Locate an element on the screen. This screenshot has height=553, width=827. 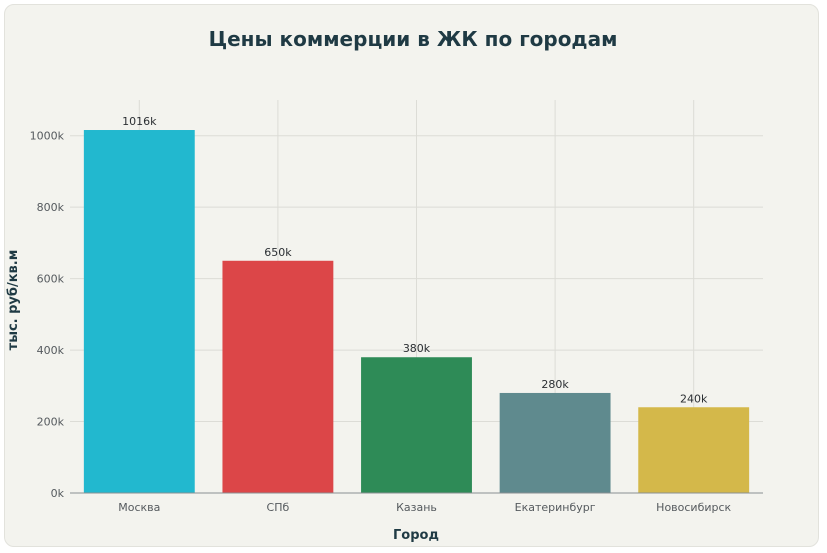
x-tick-label: Казань is located at coordinates (416, 507).